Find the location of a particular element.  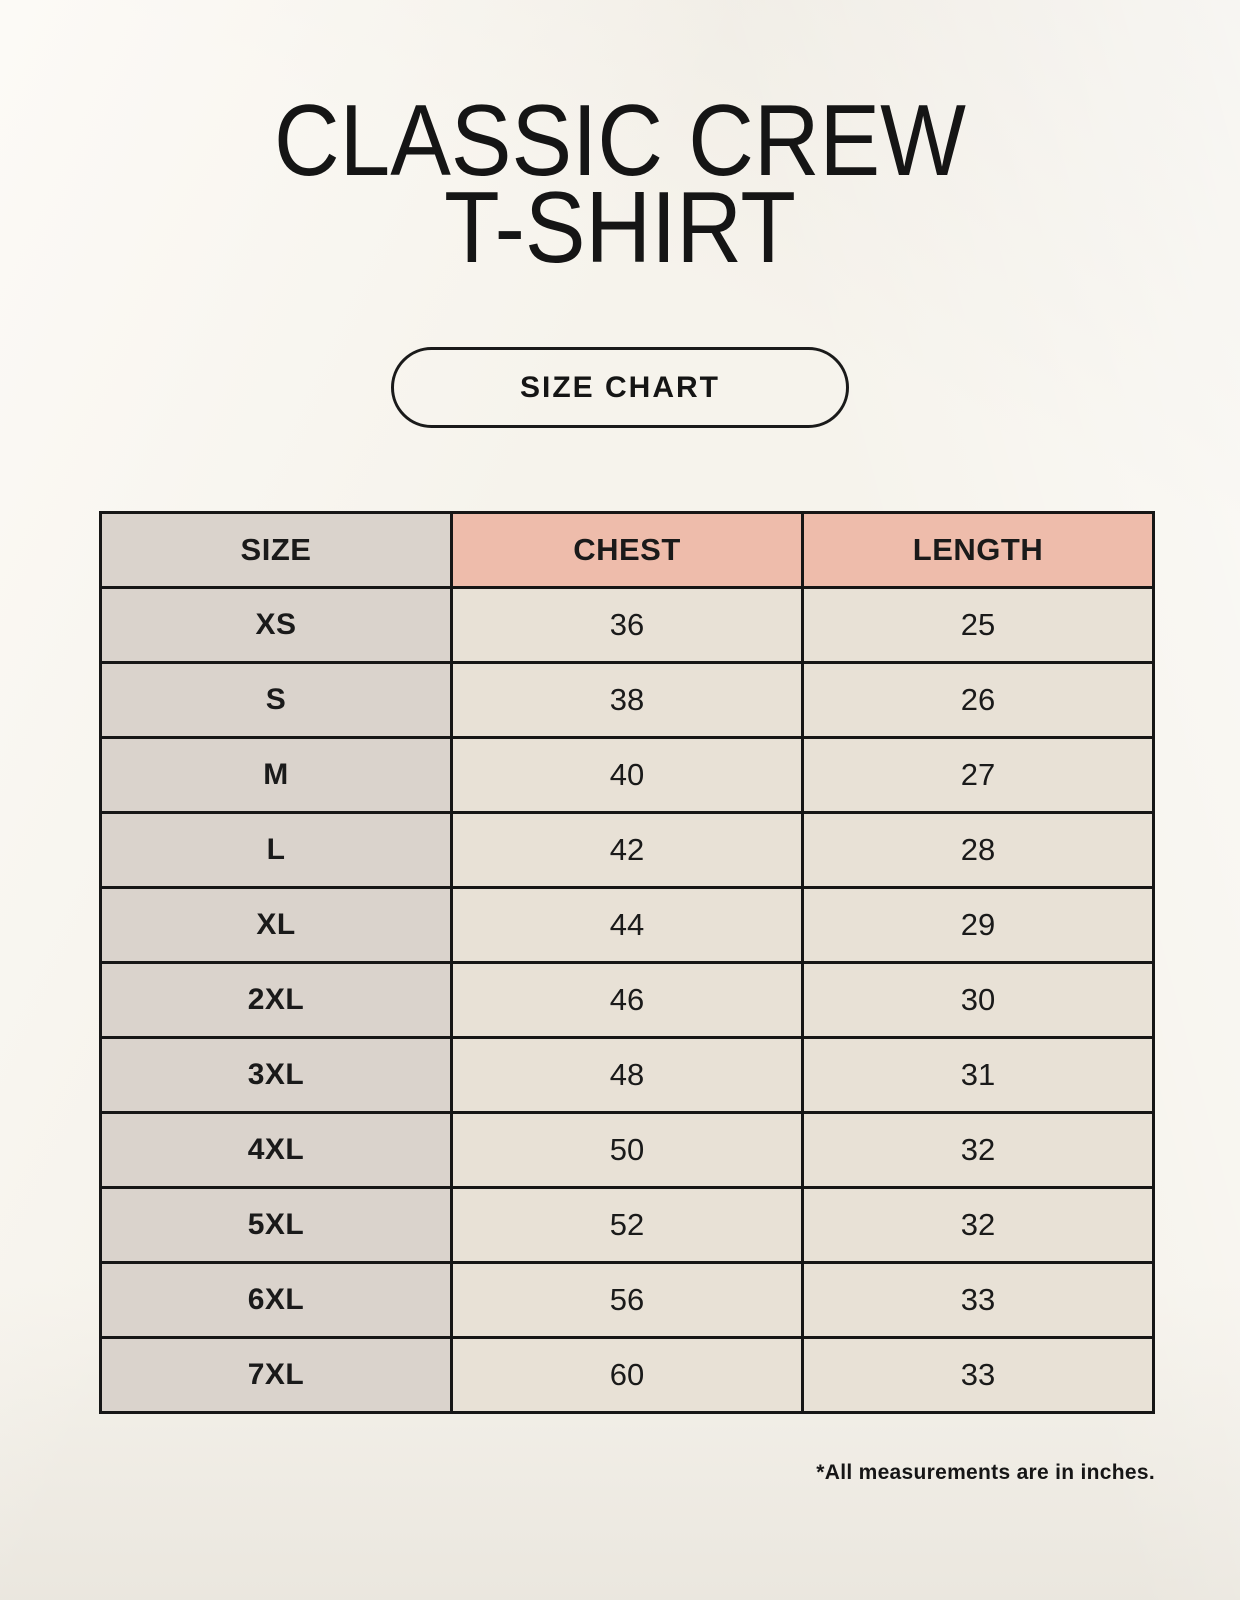

table-row: M 40 27 is located at coordinates (627, 775).